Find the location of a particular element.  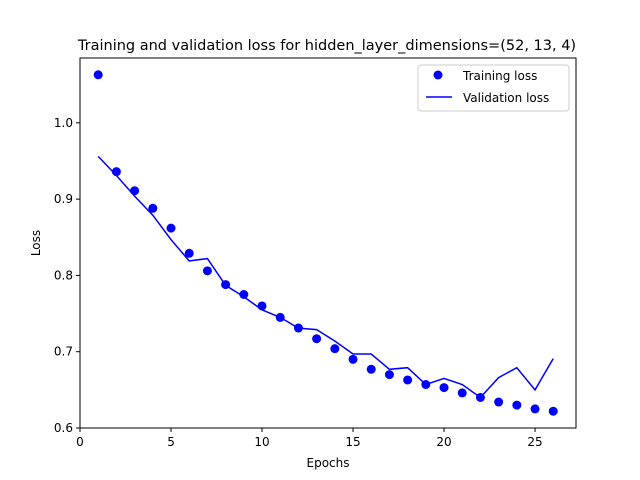

legend: Training loss Validation loss is located at coordinates (493, 88).